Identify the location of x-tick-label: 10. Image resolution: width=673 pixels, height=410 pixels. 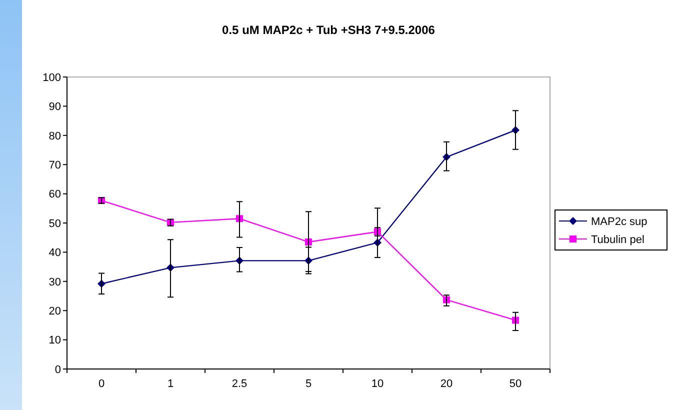
(377, 384).